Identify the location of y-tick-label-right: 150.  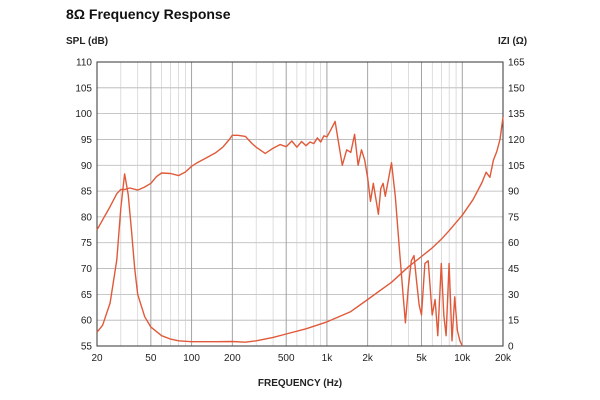
(516, 88).